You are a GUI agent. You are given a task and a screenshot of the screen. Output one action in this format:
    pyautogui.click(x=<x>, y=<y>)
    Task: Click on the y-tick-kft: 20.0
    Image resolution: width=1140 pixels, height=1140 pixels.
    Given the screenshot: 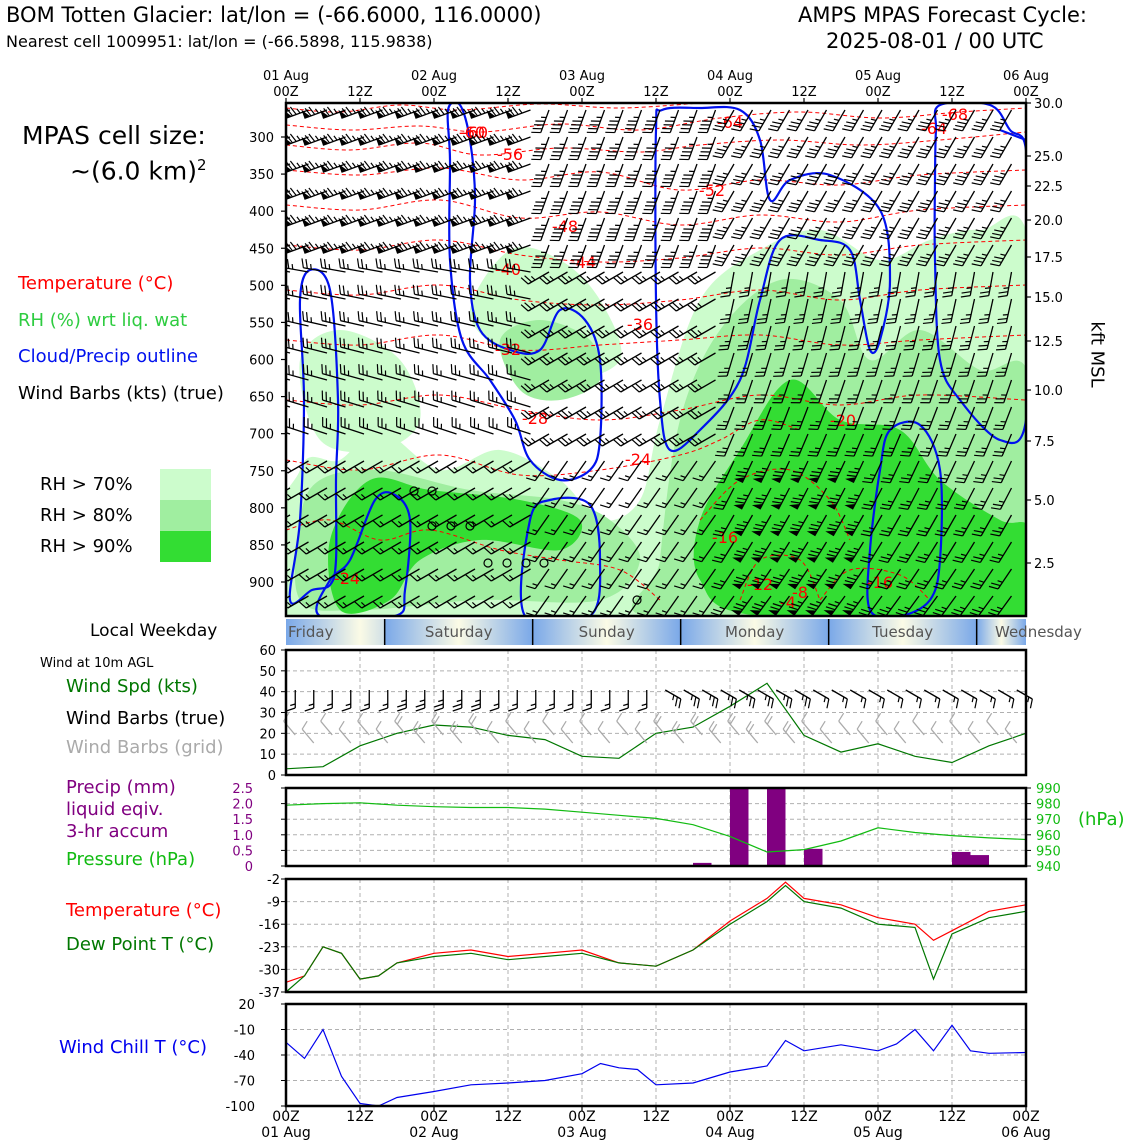 What is the action you would take?
    pyautogui.click(x=1048, y=221)
    